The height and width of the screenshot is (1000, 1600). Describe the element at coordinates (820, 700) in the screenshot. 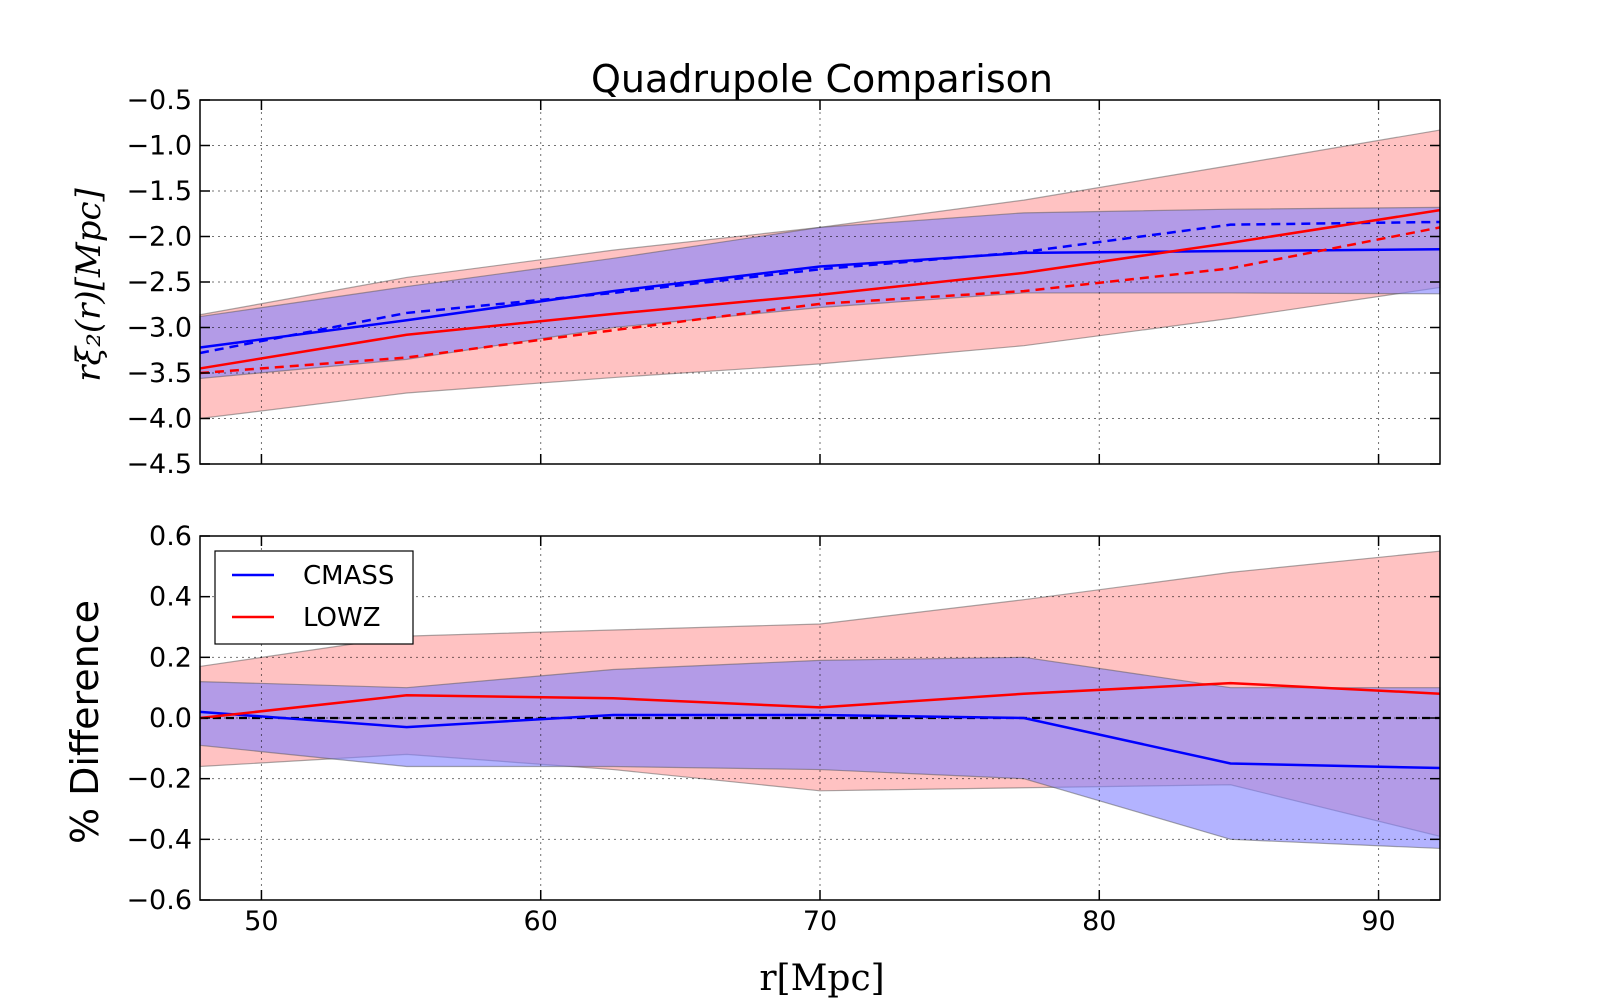

I see `bottom-series-lowz-solid` at that location.